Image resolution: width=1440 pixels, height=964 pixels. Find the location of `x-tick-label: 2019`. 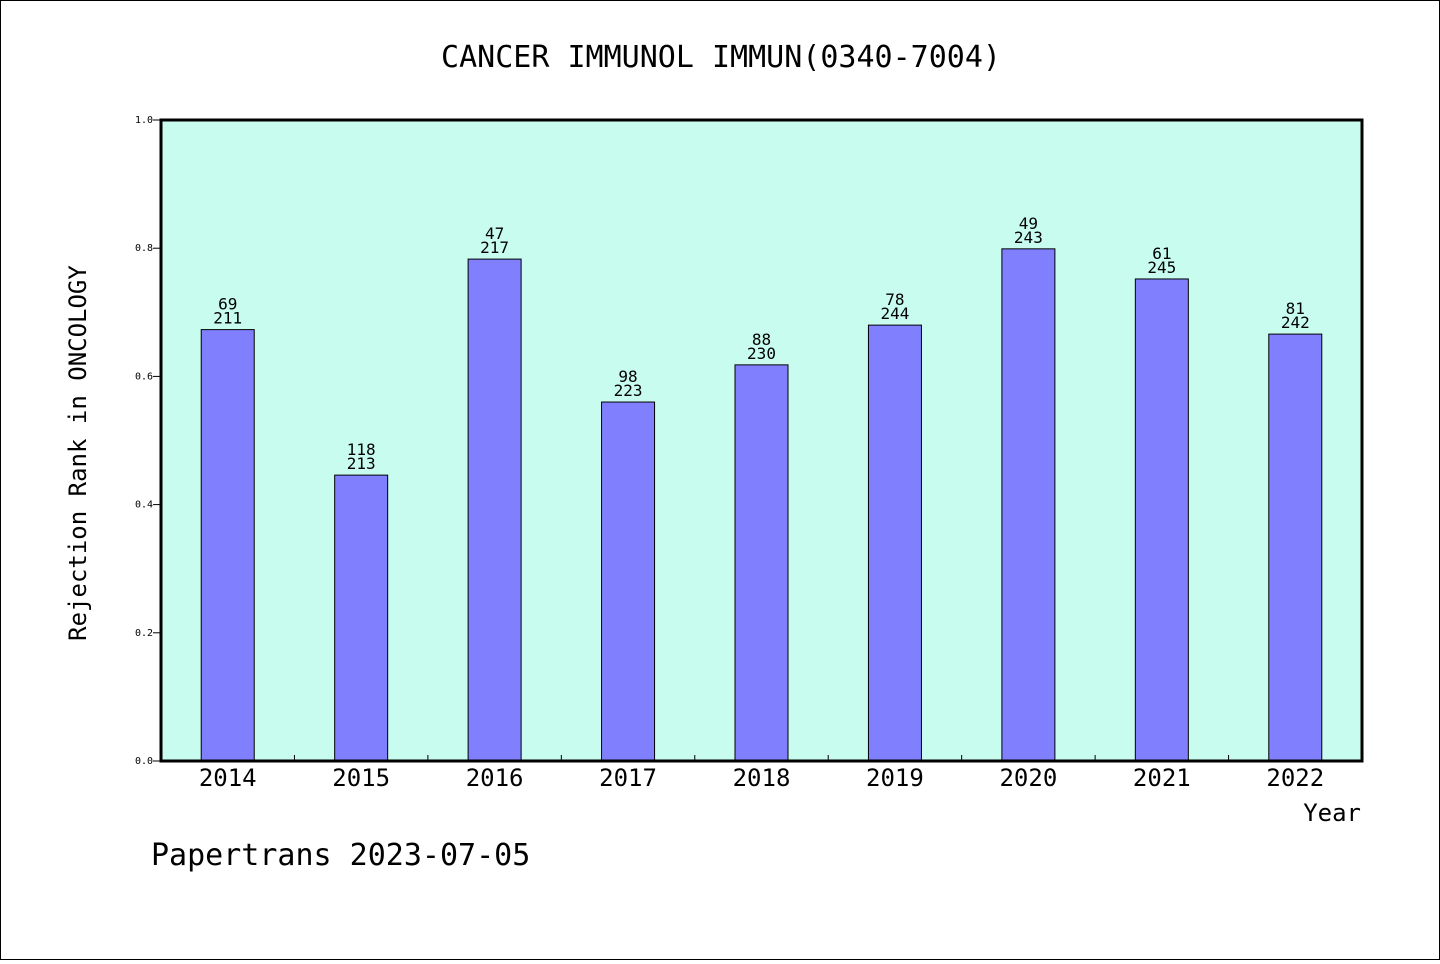

x-tick-label: 2019 is located at coordinates (895, 778).